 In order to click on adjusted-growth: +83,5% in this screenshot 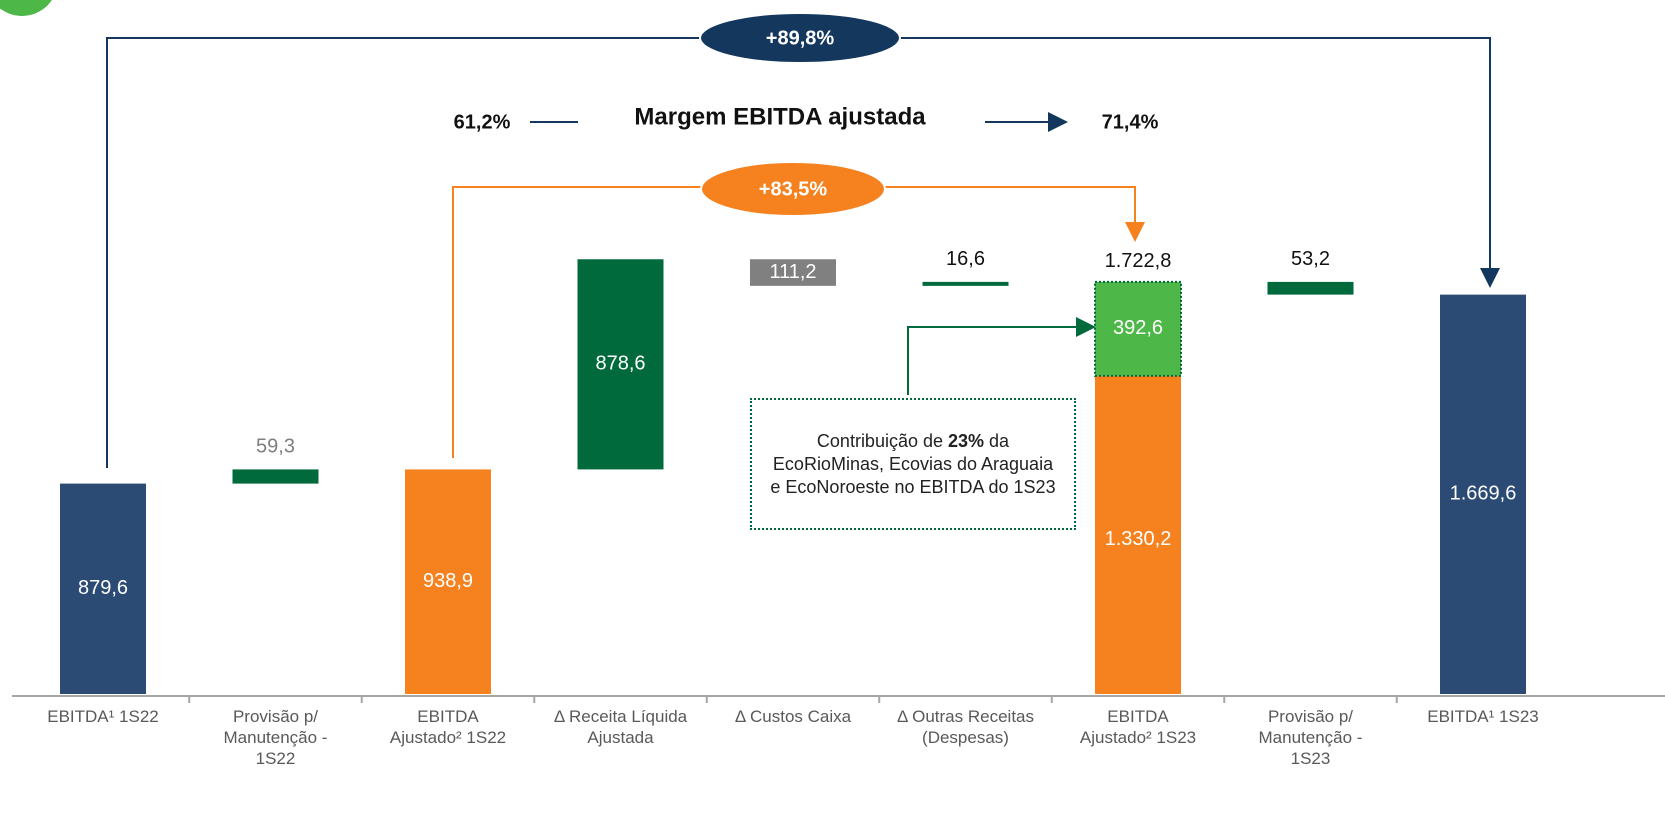, I will do `click(793, 189)`.